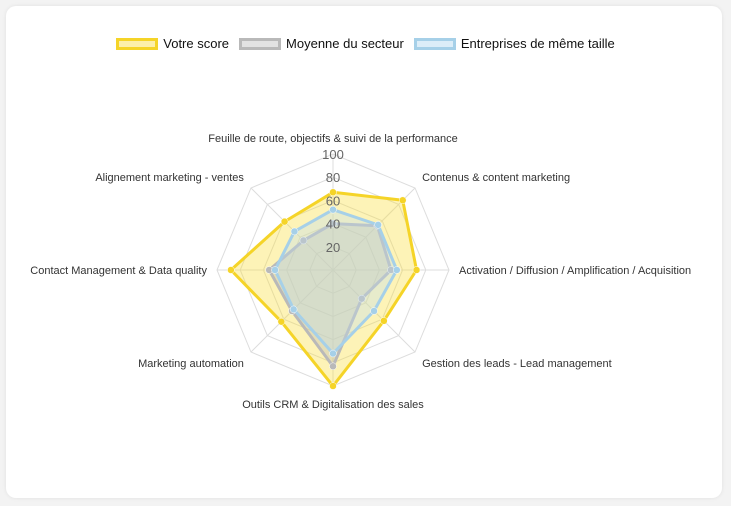  What do you see at coordinates (333, 405) in the screenshot?
I see `axis-label-4: Outils CRM & Digitalisation des sales` at bounding box center [333, 405].